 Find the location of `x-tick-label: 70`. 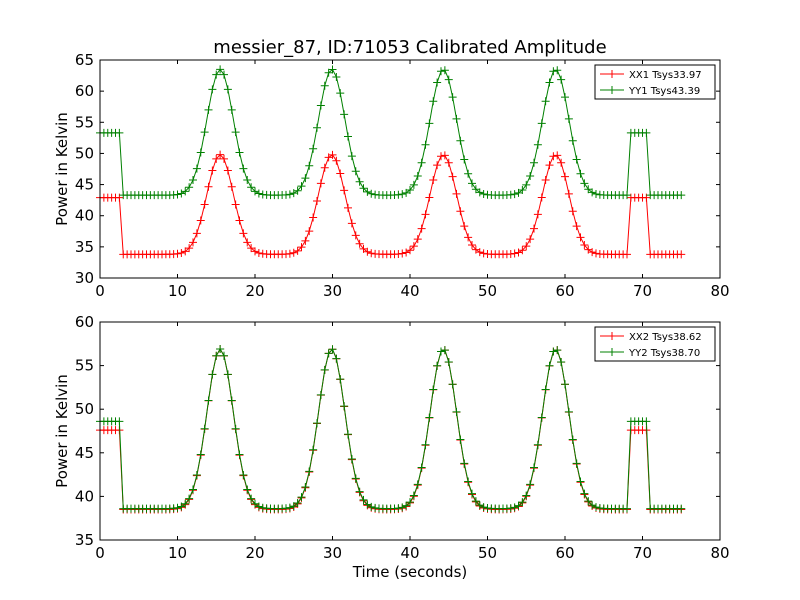

x-tick-label: 70 is located at coordinates (642, 553).